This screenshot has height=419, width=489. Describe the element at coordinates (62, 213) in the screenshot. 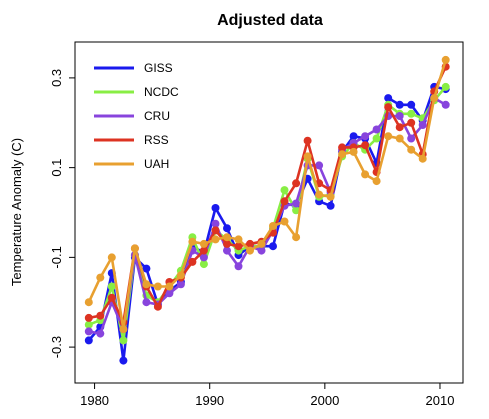

I see `y-axis: -0.3 -0.1 0.1 0.3` at that location.